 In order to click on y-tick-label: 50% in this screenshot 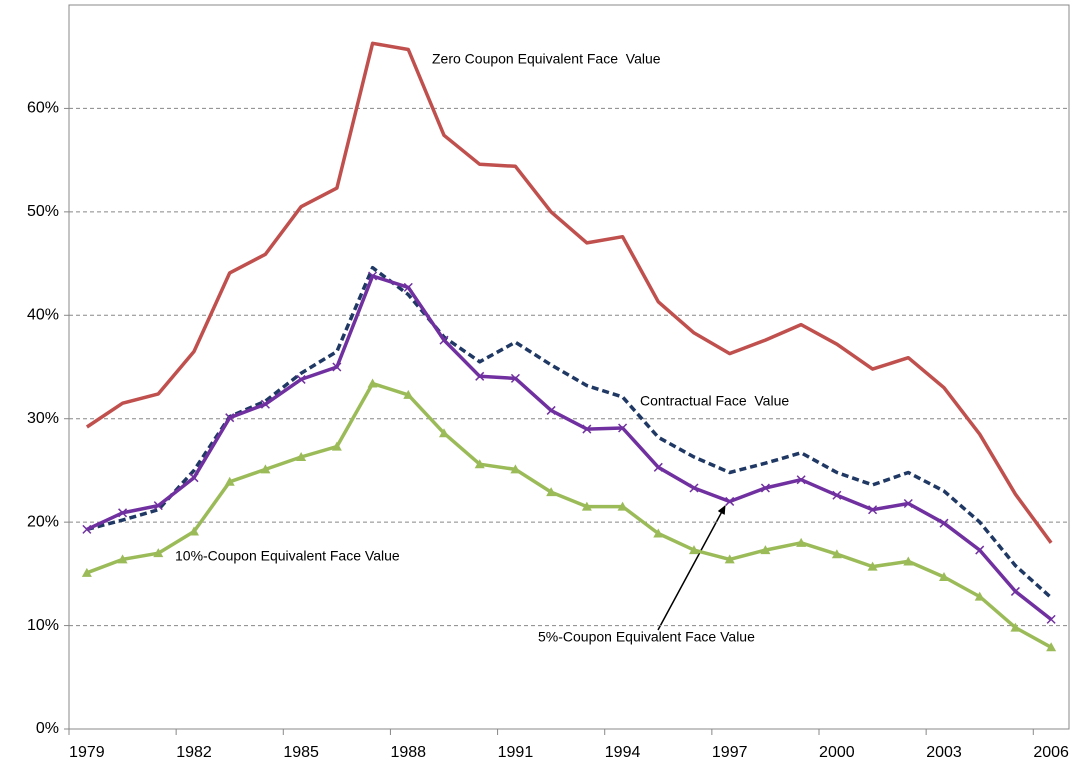, I will do `click(43, 211)`.